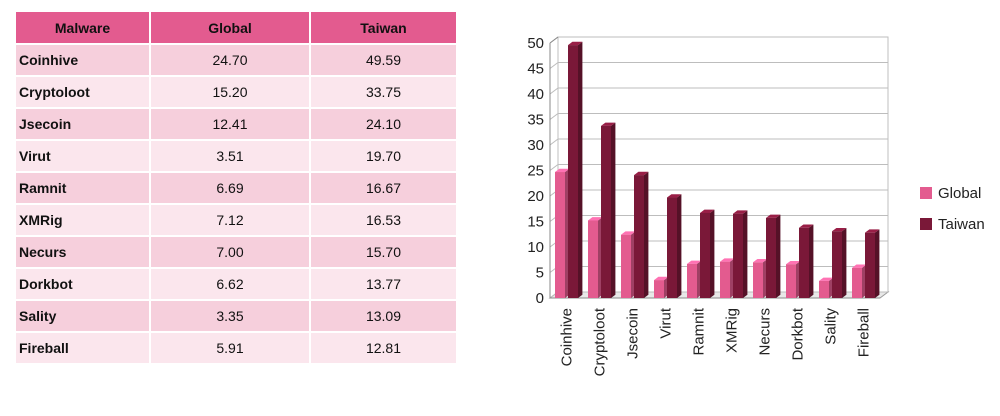 The width and height of the screenshot is (1000, 416). What do you see at coordinates (230, 251) in the screenshot?
I see `cell-global: 7.00` at bounding box center [230, 251].